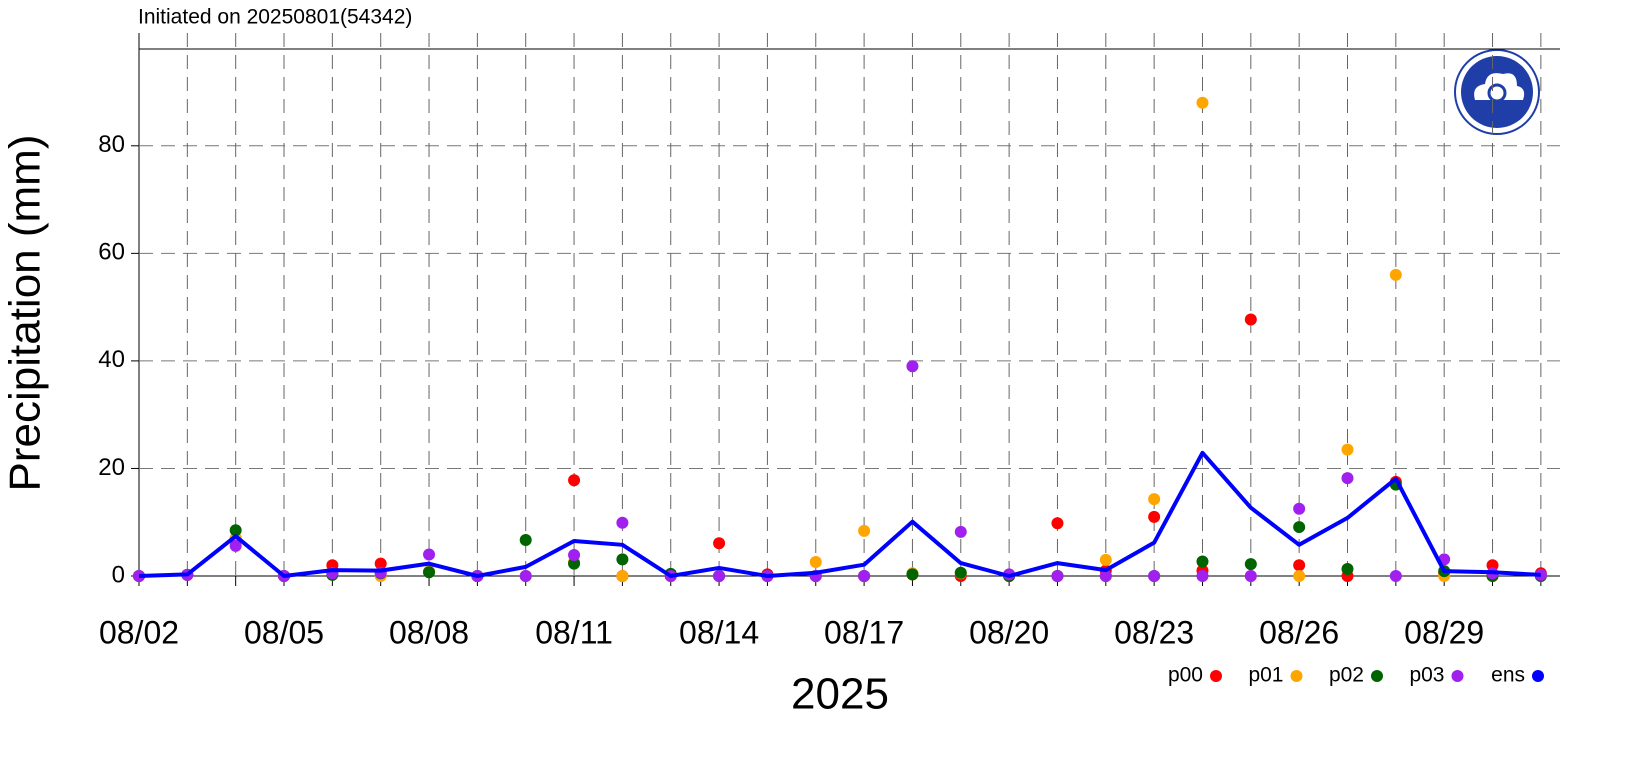  Describe the element at coordinates (1299, 632) in the screenshot. I see `x-tick-label: 08/26` at that location.